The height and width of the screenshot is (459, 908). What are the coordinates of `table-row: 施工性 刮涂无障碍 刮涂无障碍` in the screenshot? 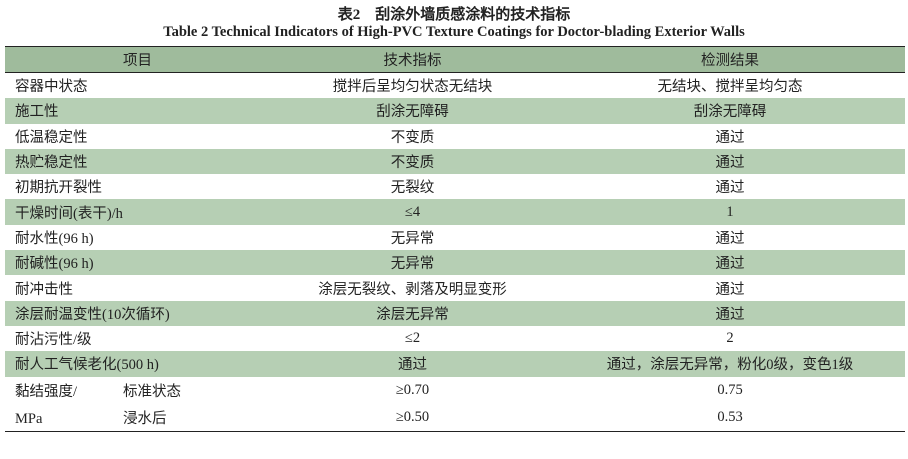 It's located at (455, 111).